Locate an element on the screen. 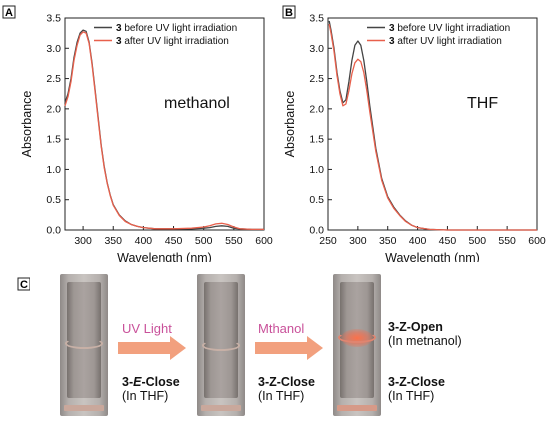  chart0-legend-label-2: 3 after UV light irradiation is located at coordinates (172, 41).